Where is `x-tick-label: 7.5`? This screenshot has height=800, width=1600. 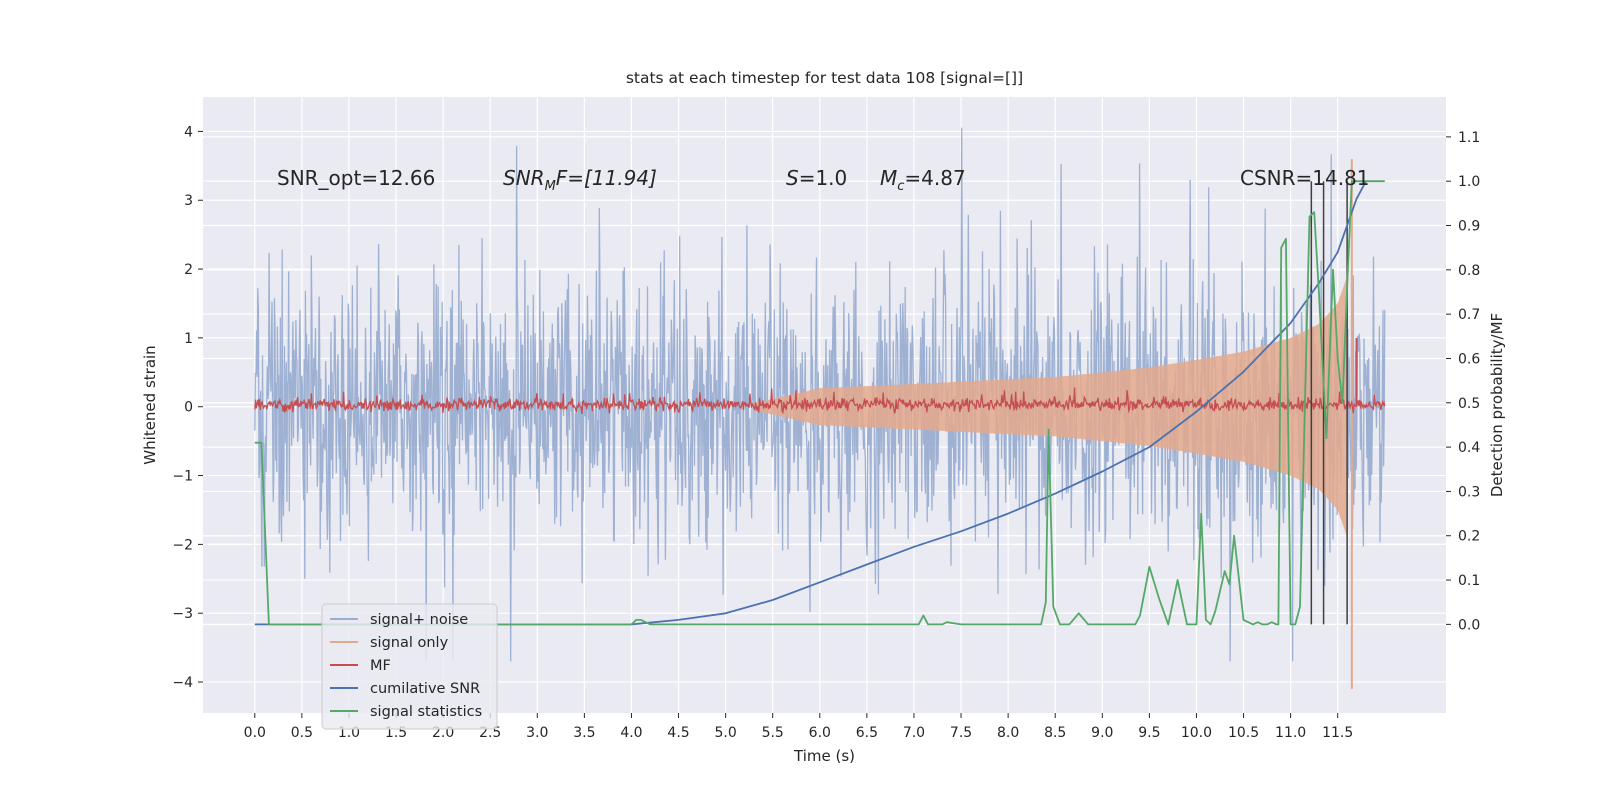
x-tick-label: 7.5 is located at coordinates (961, 733).